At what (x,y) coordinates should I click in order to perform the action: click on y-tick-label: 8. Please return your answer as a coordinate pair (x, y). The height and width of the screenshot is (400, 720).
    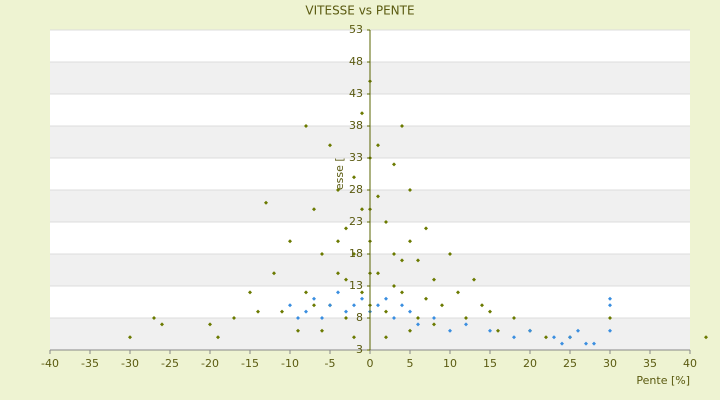
    Looking at the image, I should click on (359, 317).